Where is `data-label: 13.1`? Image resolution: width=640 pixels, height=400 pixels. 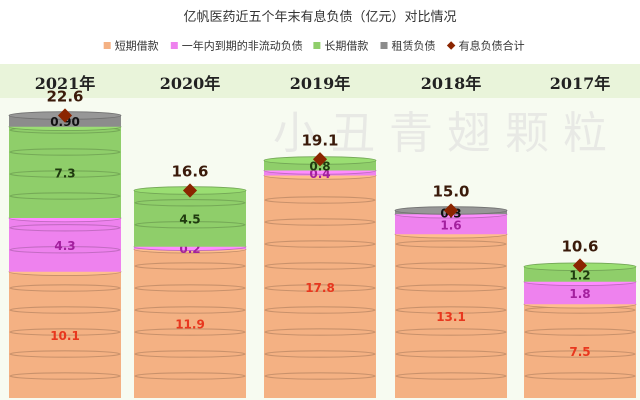 data-label: 13.1 is located at coordinates (451, 317).